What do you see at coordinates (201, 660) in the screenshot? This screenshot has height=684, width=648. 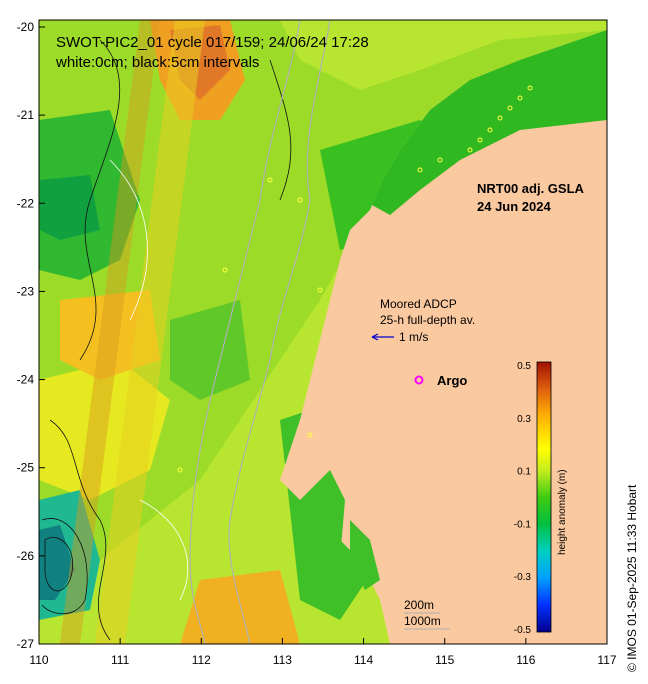 I see `x-tick-label: 112` at bounding box center [201, 660].